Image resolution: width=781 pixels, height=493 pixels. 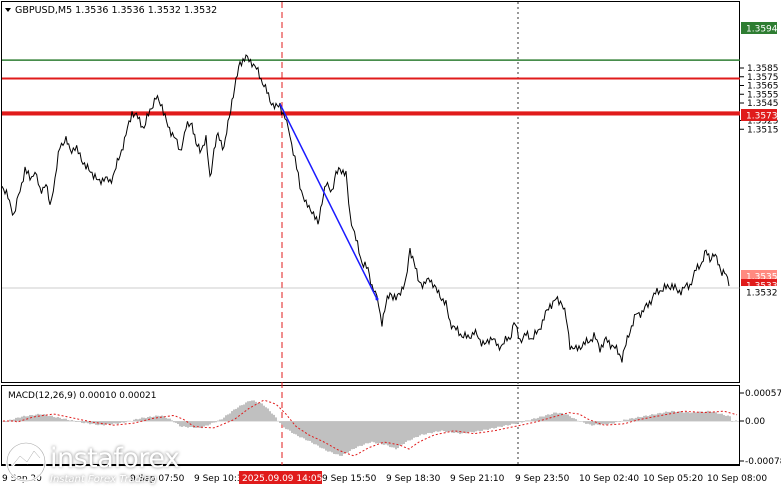 What do you see at coordinates (282, 479) in the screenshot?
I see `highlight-time-label: 2025.09.09 14:05` at bounding box center [282, 479].